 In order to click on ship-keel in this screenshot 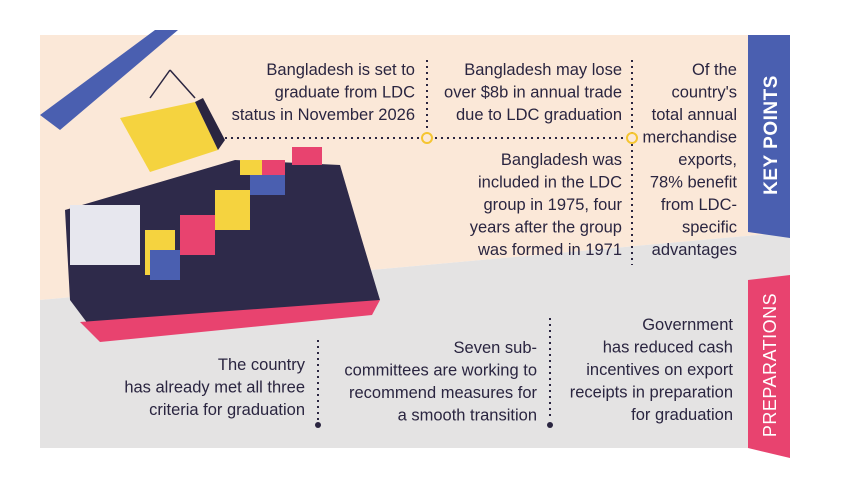, I will do `click(230, 321)`.